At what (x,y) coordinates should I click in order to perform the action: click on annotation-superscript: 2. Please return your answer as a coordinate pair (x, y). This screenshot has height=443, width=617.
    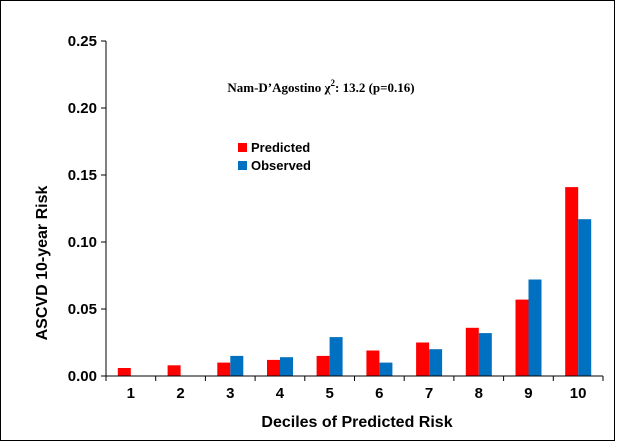
    Looking at the image, I should click on (333, 83).